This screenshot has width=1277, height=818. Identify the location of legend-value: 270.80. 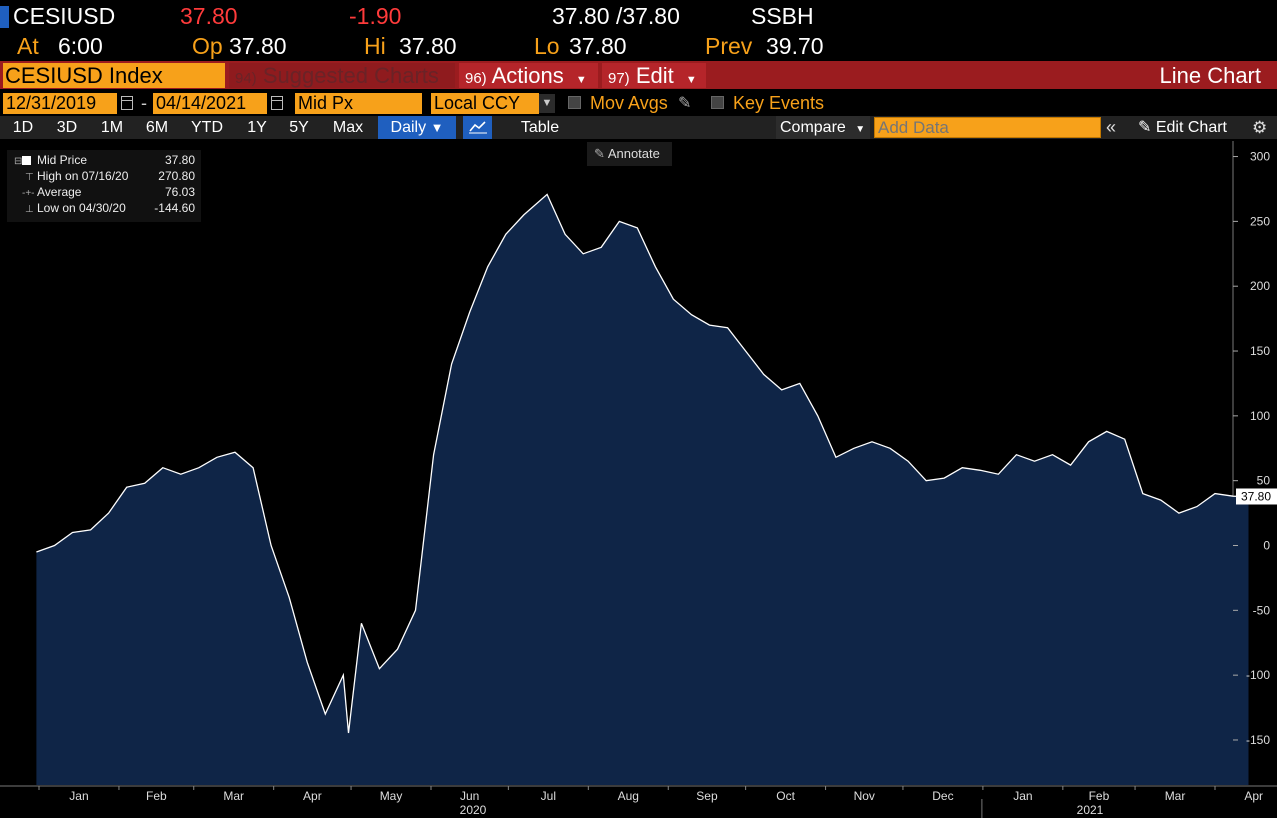
(176, 176).